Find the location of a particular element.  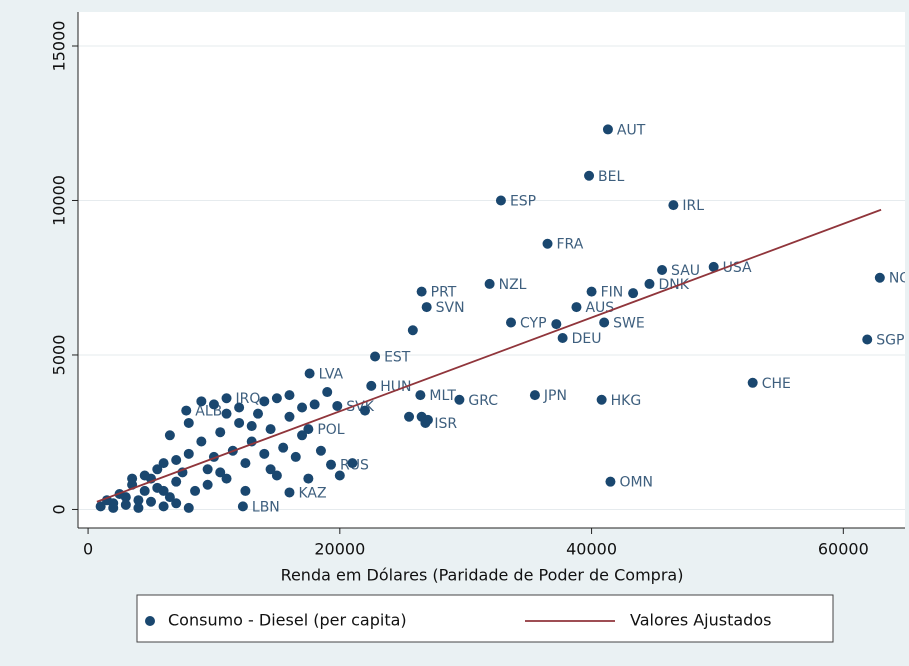

point-label: ISR is located at coordinates (445, 424).